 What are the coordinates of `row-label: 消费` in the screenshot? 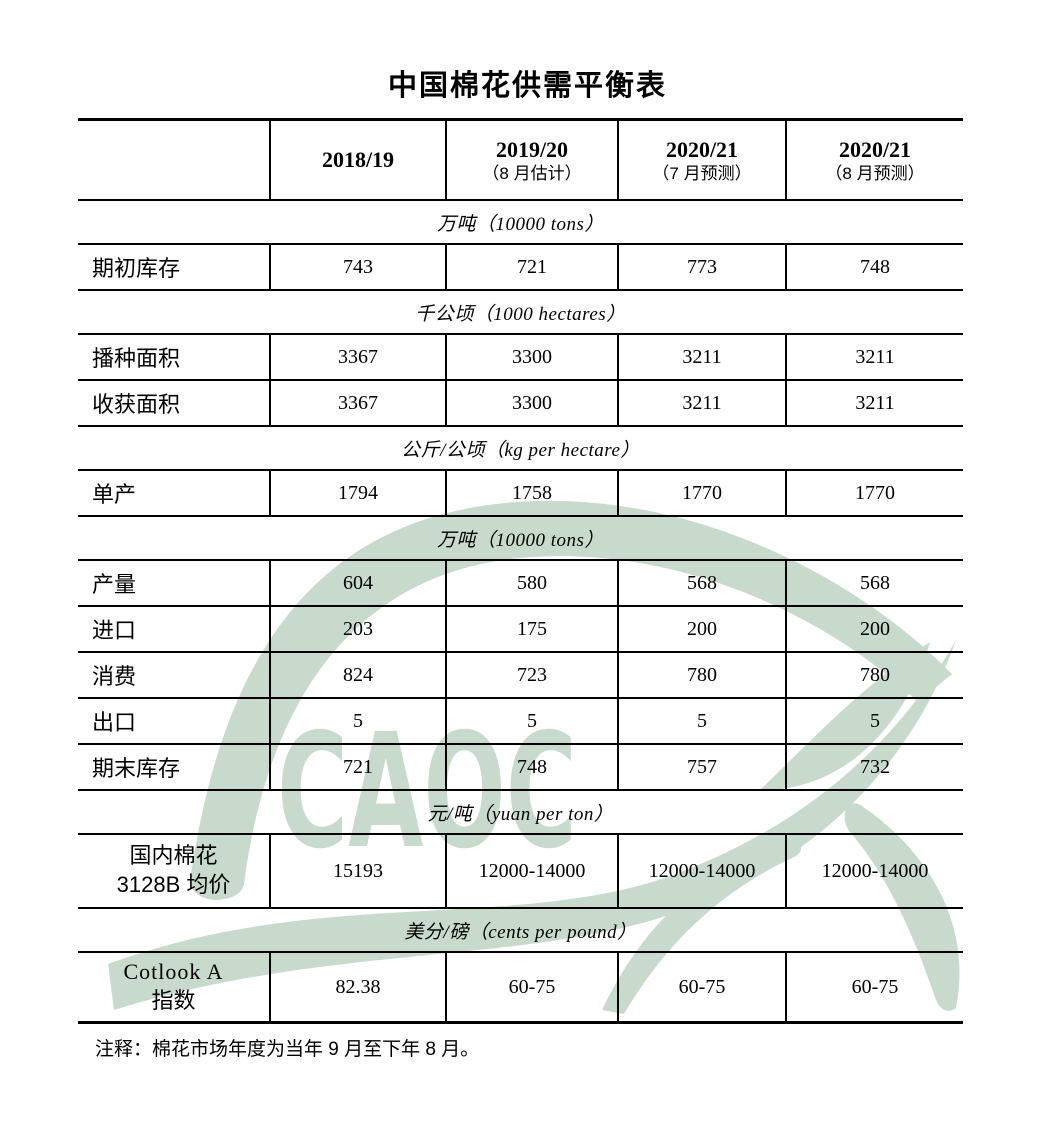 It's located at (114, 676).